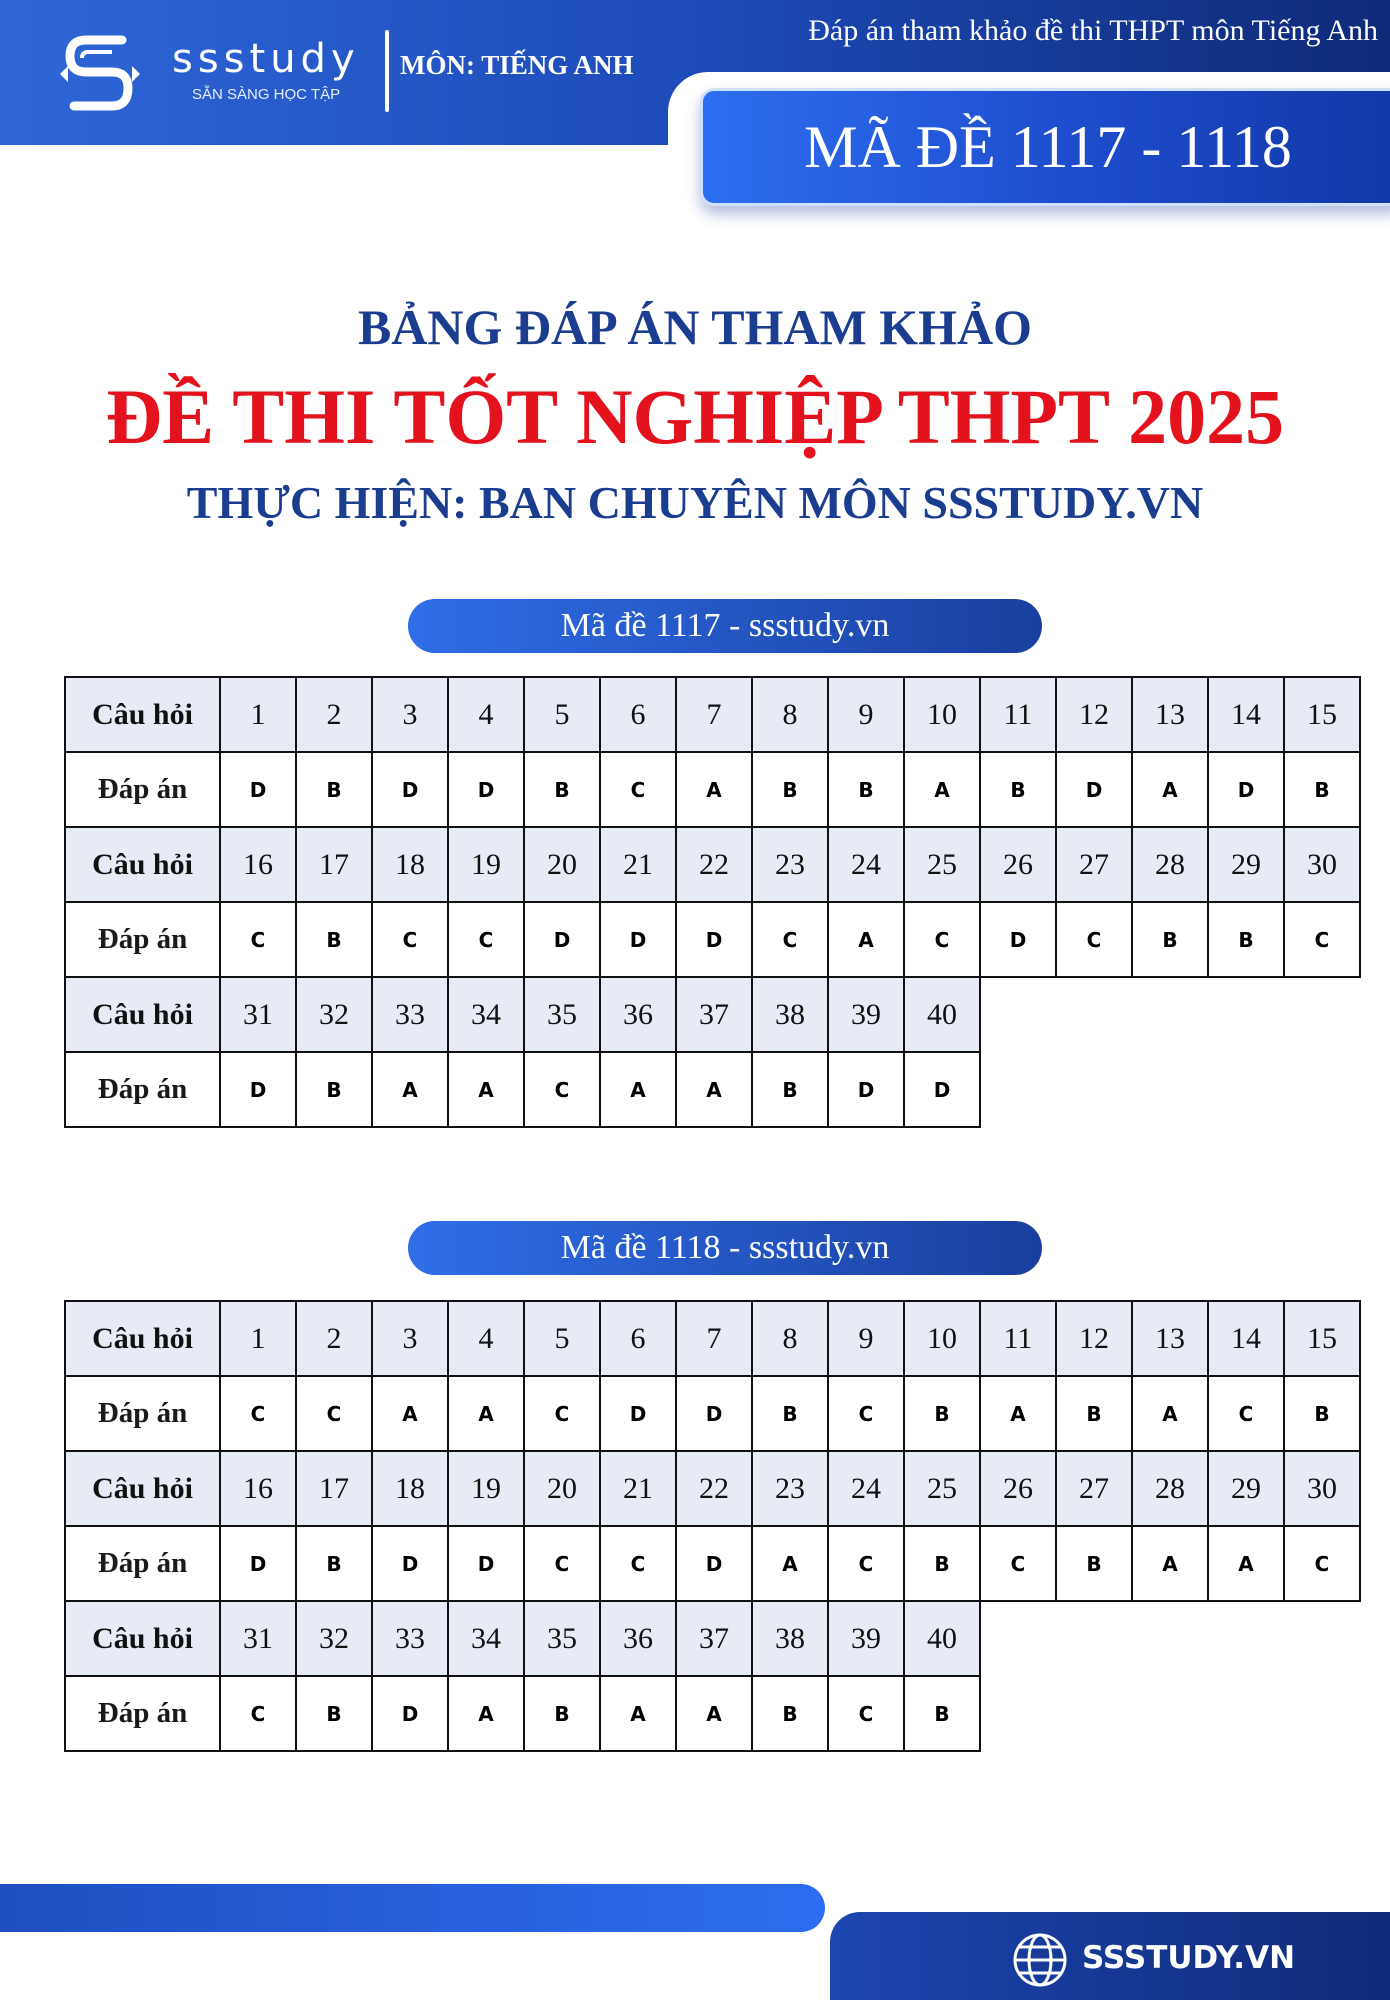 Image resolution: width=1390 pixels, height=2000 pixels. Describe the element at coordinates (1048, 147) in the screenshot. I see `exam-code-text: MÃ ĐỀ 1117 - 1118` at that location.